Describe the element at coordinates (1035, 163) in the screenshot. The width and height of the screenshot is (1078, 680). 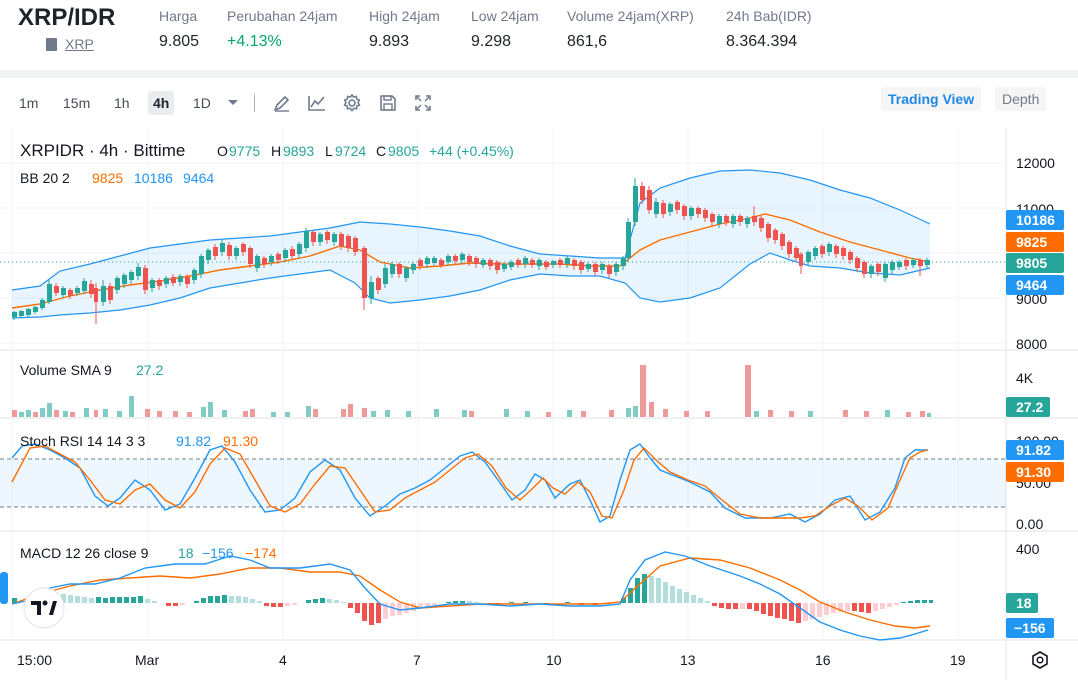
I see `price-tick: 12000` at that location.